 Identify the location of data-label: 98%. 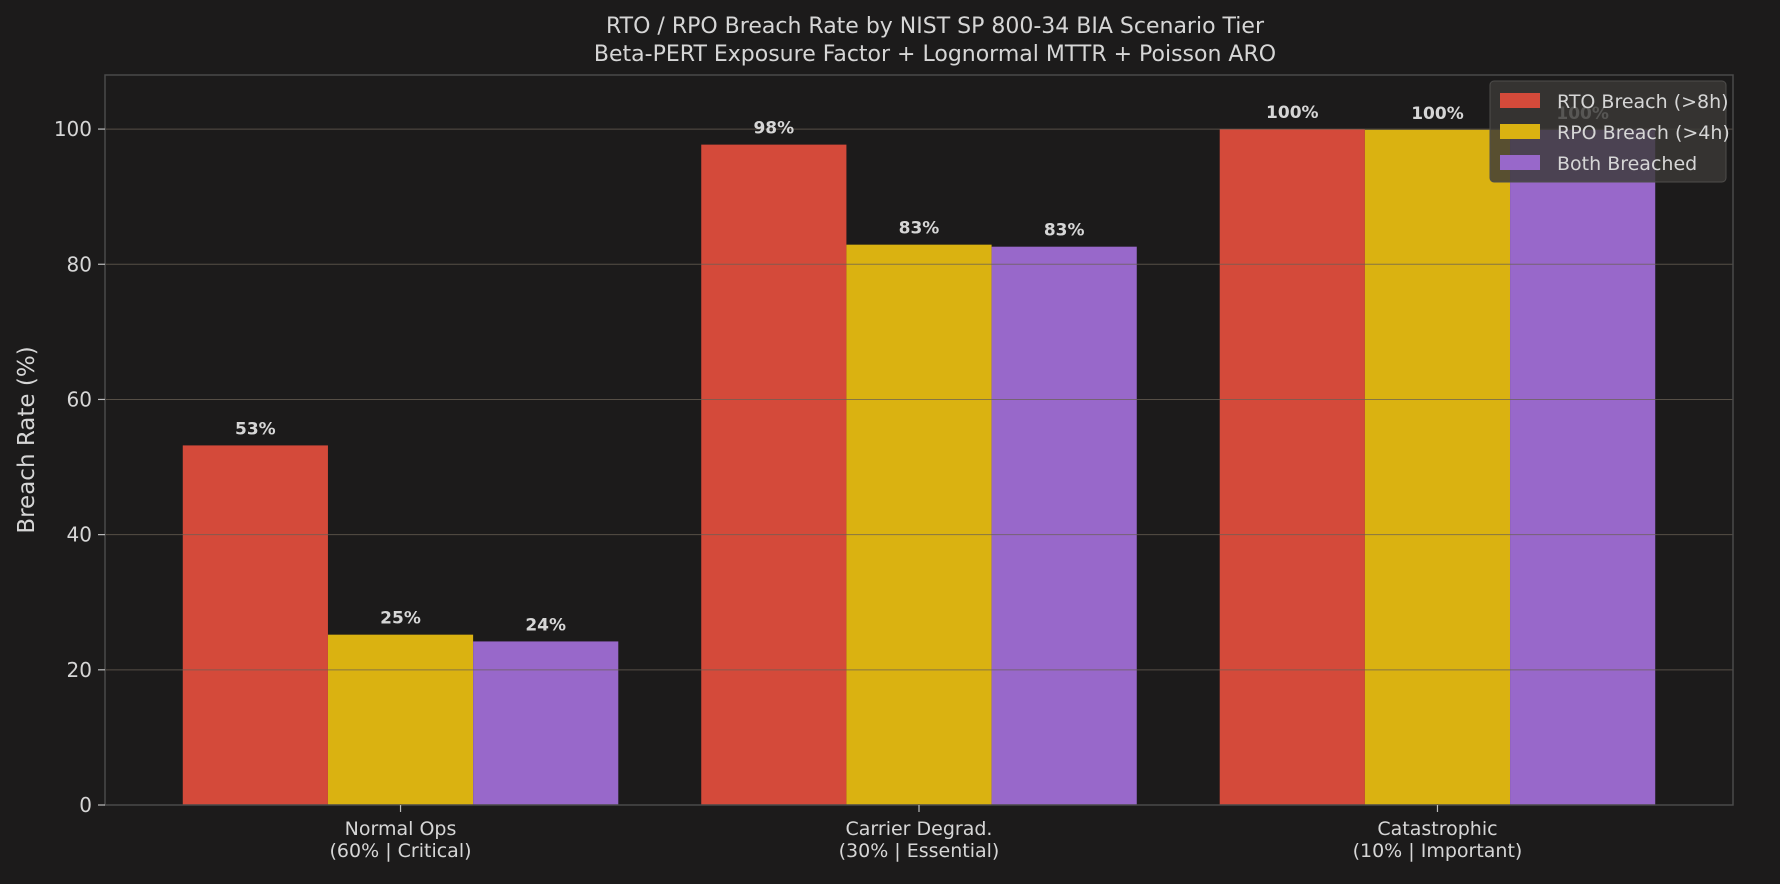
(773, 129).